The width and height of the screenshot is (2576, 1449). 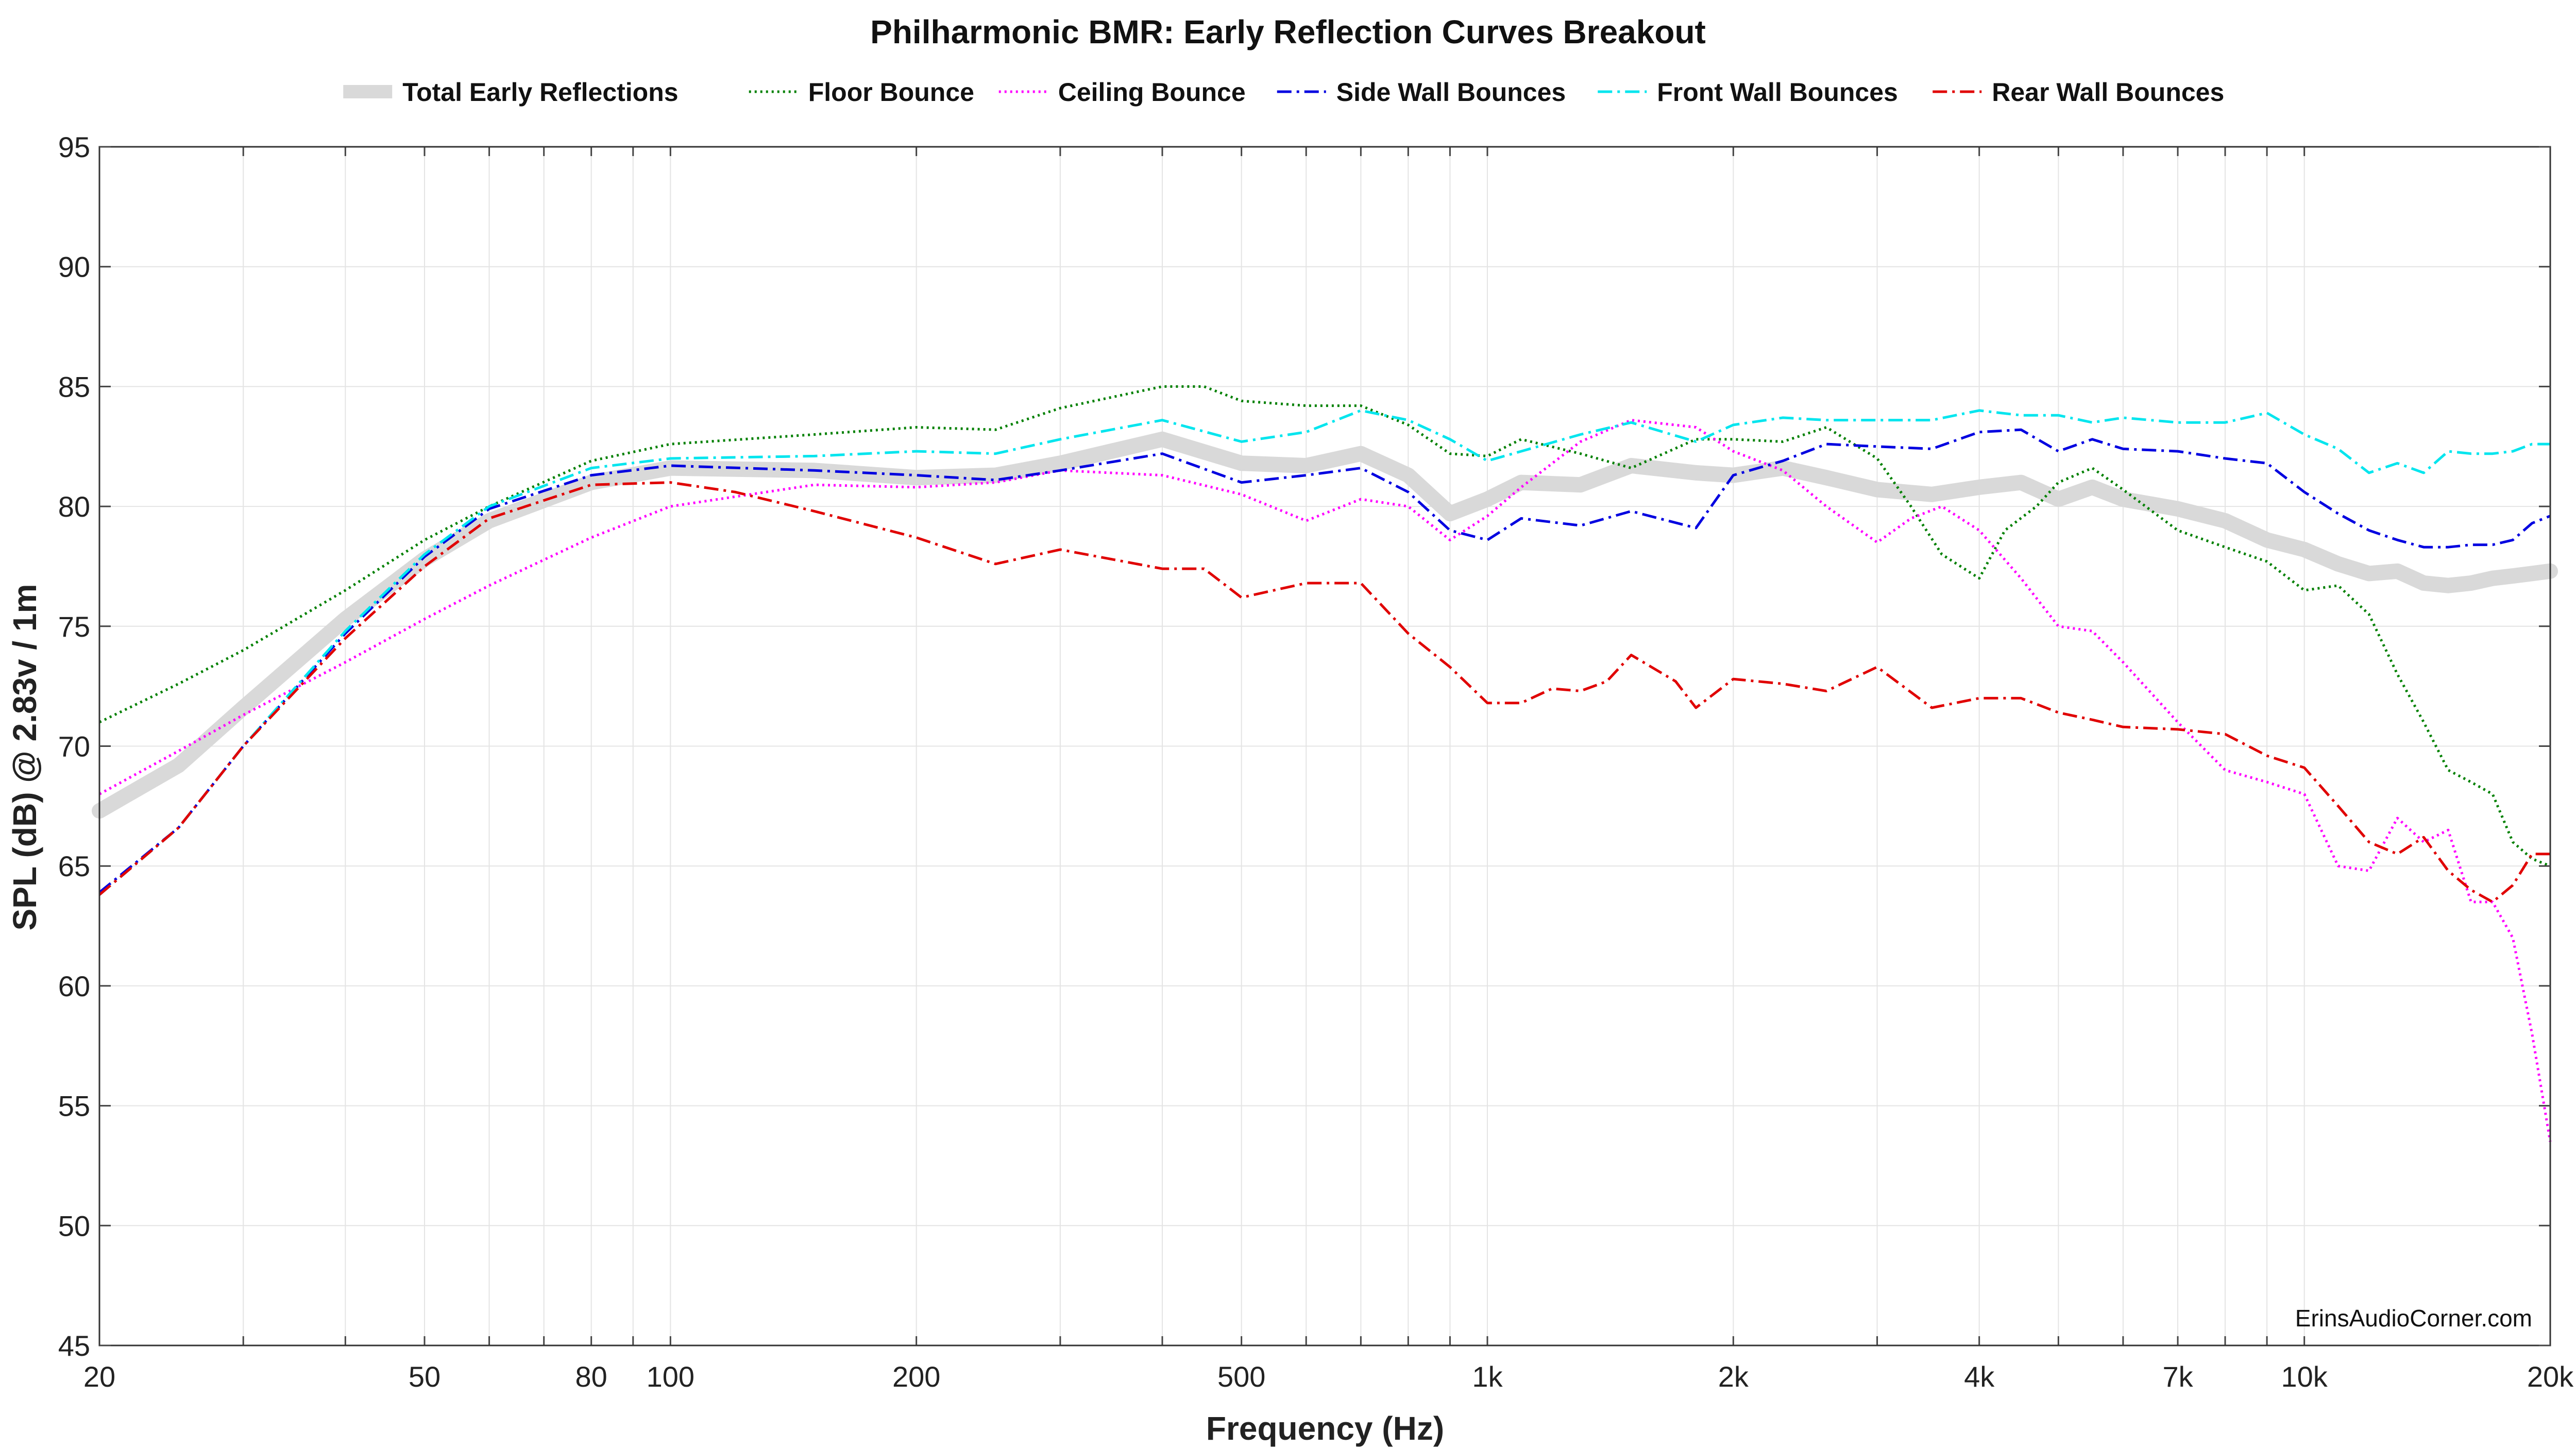 What do you see at coordinates (1451, 92) in the screenshot?
I see `legend-label-side-wall-bounces: Side Wall Bounces` at bounding box center [1451, 92].